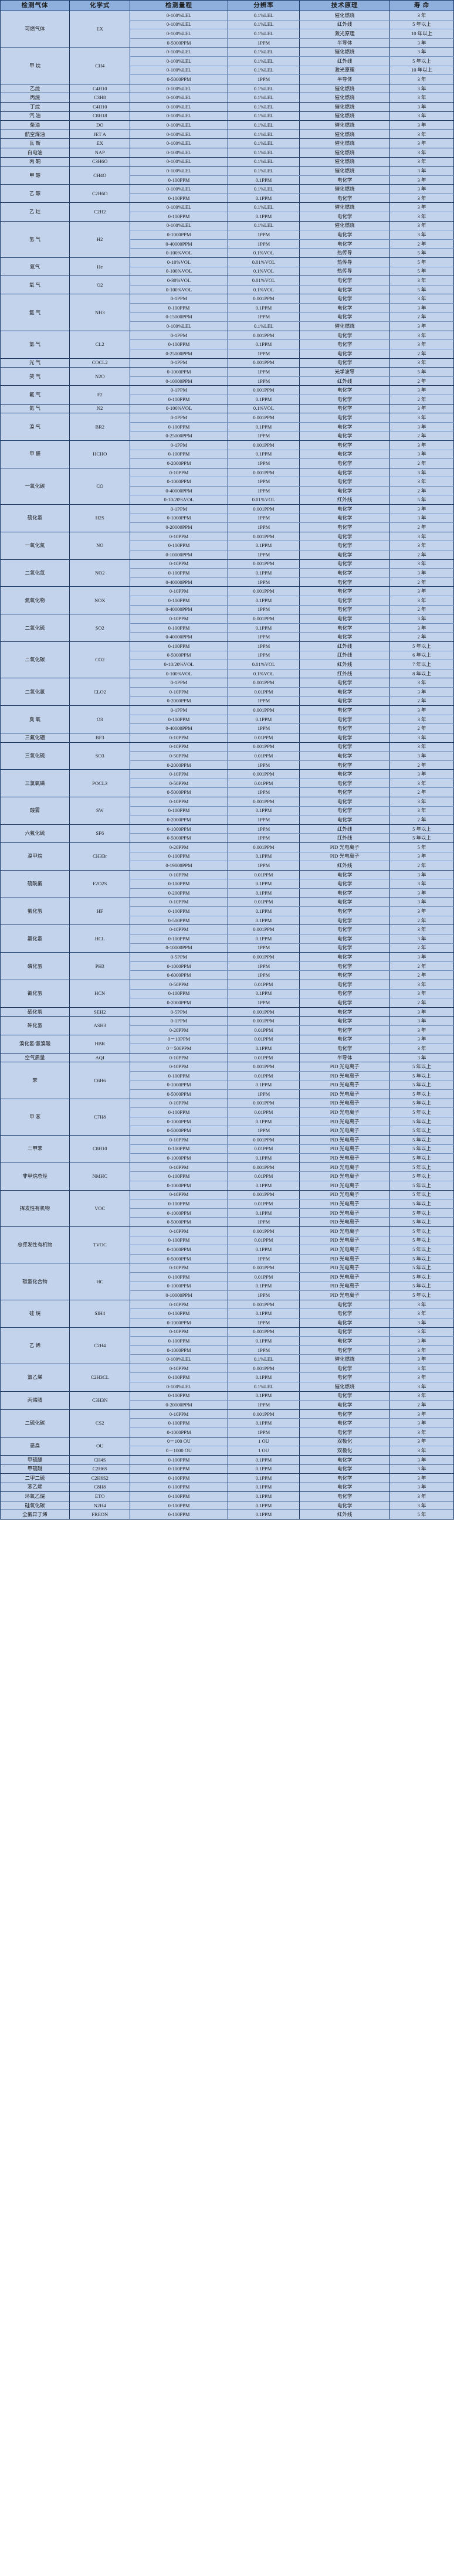 Image resolution: width=454 pixels, height=2576 pixels. Describe the element at coordinates (227, 463) in the screenshot. I see `table-row: 0-2000PPM 1PPM 电化学 2 年` at that location.